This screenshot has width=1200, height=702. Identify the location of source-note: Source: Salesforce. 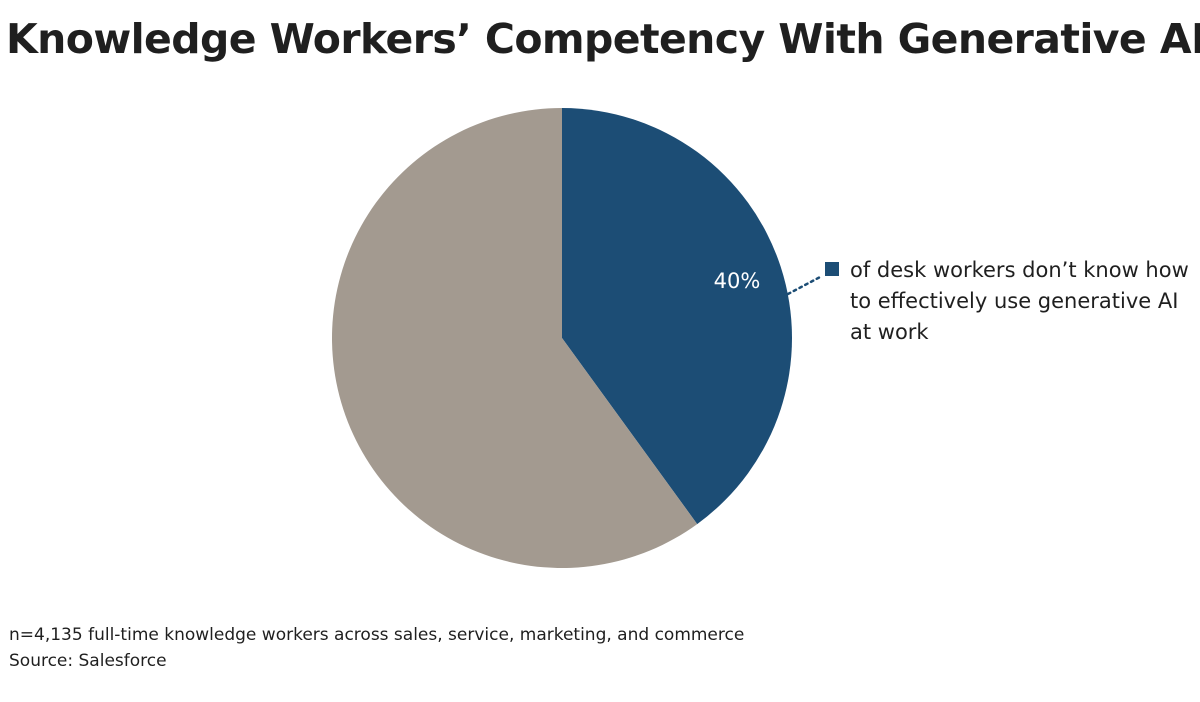
(88, 661).